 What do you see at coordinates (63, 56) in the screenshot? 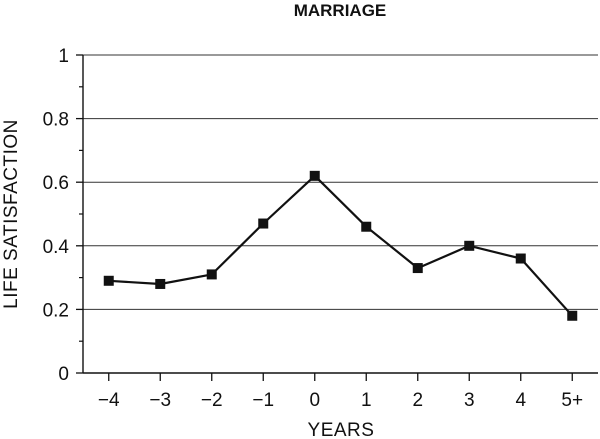
I see `y-tick-label: 1` at bounding box center [63, 56].